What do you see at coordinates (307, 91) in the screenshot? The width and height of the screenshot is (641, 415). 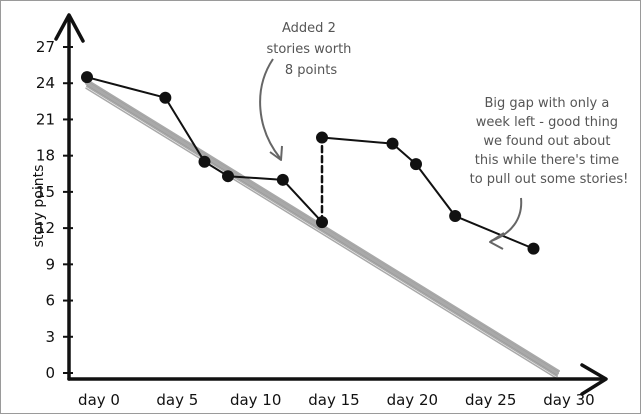 I see `annotation-added-stories: Added 2 stories worth 8 points` at bounding box center [307, 91].